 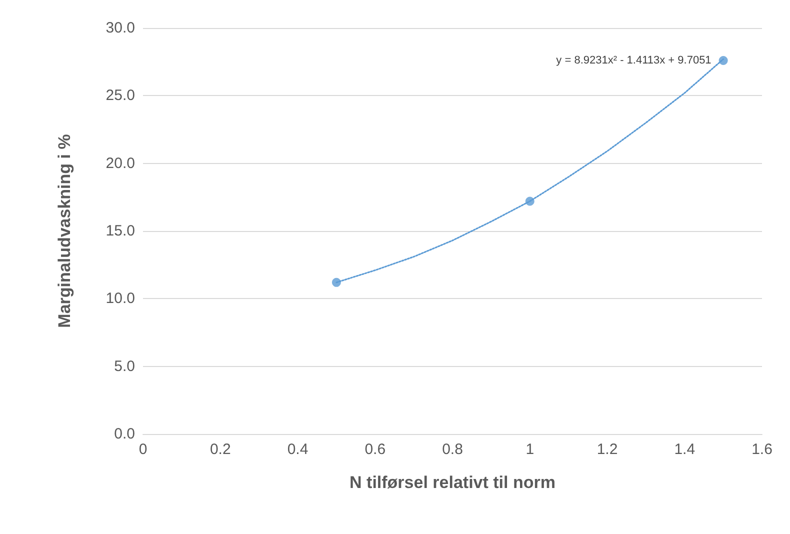 What do you see at coordinates (452, 449) in the screenshot?
I see `x-tick-label: 0.8` at bounding box center [452, 449].